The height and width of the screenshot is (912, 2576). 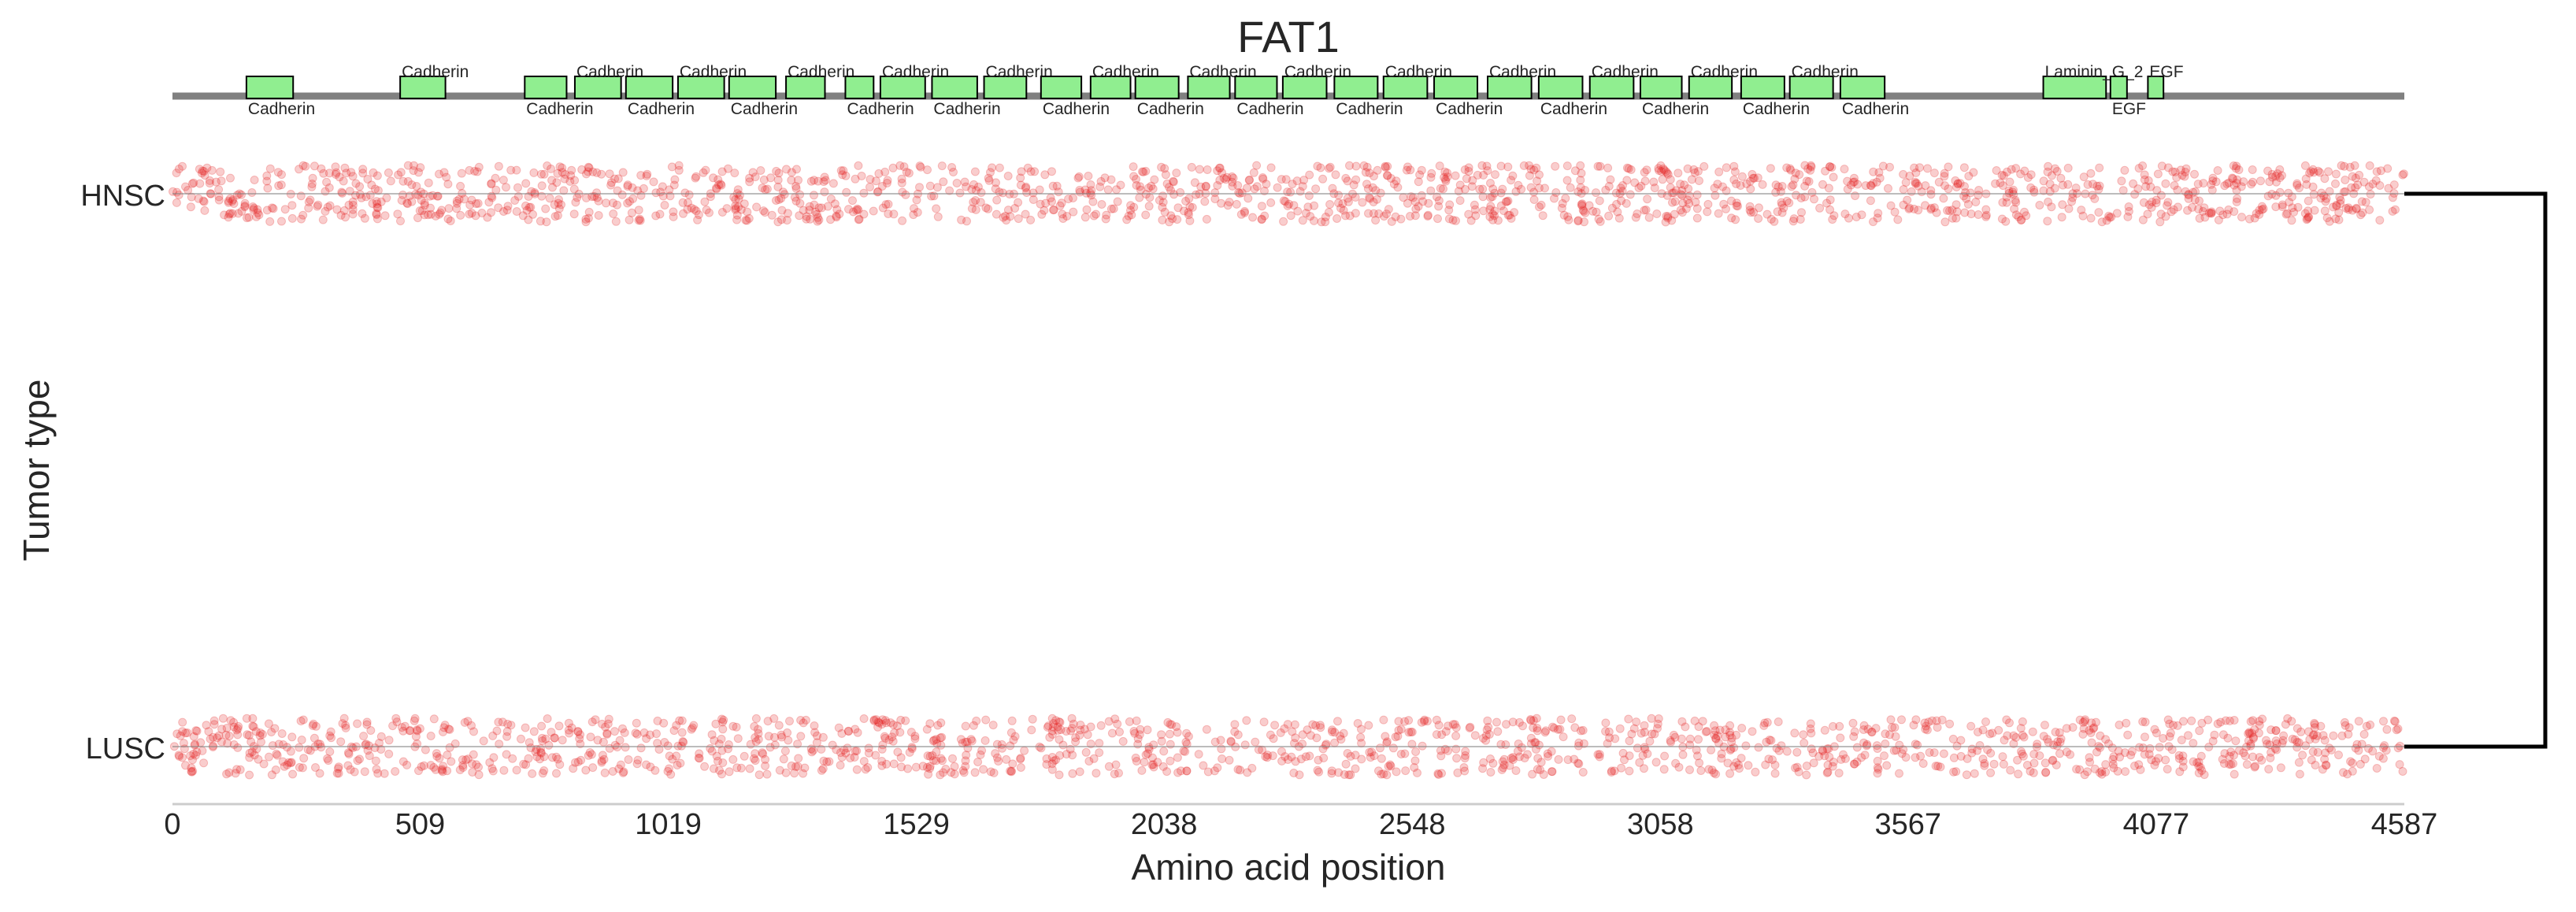 What do you see at coordinates (1164, 824) in the screenshot?
I see `x-tick-label: 2038` at bounding box center [1164, 824].